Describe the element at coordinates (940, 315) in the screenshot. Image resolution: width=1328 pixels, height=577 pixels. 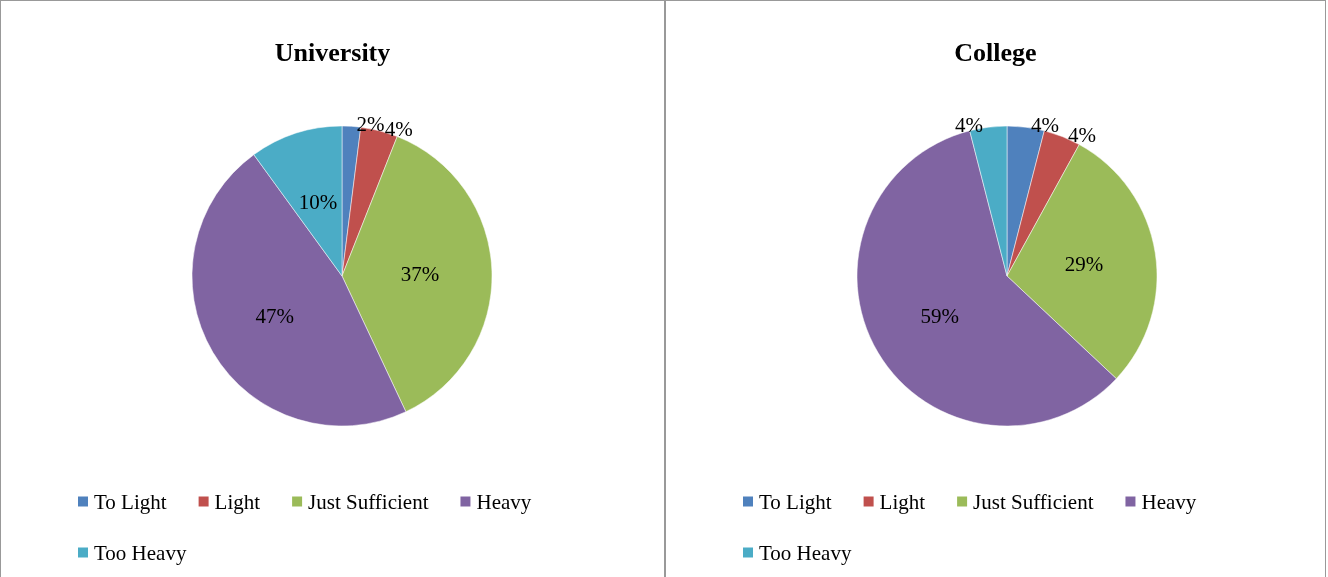
I see `data-label: 59%` at that location.